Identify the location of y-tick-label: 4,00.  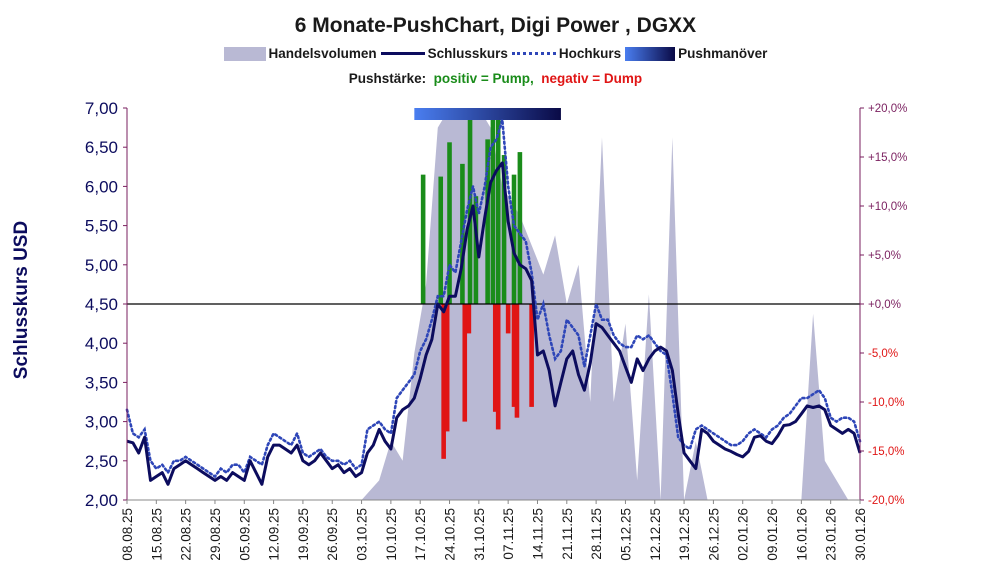
(101, 343).